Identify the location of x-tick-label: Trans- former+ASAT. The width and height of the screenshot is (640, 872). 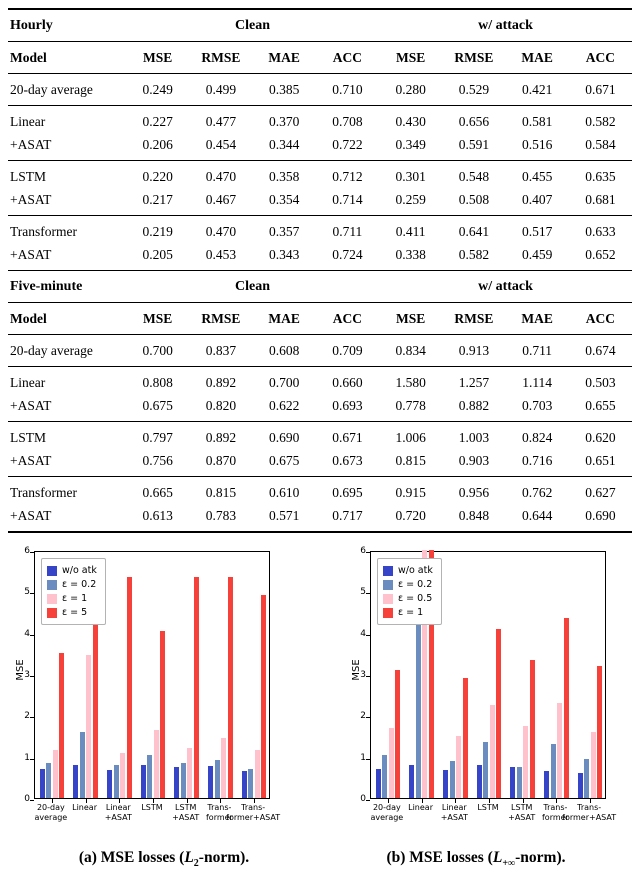
(253, 813).